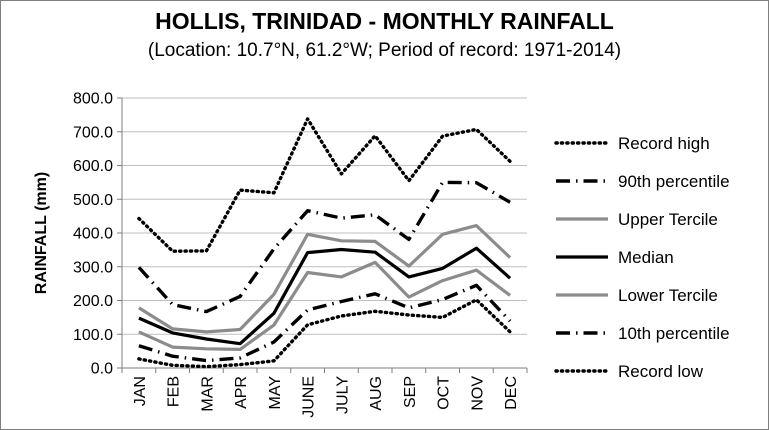 The height and width of the screenshot is (430, 769). Describe the element at coordinates (646, 257) in the screenshot. I see `legend-label-median: Median` at that location.